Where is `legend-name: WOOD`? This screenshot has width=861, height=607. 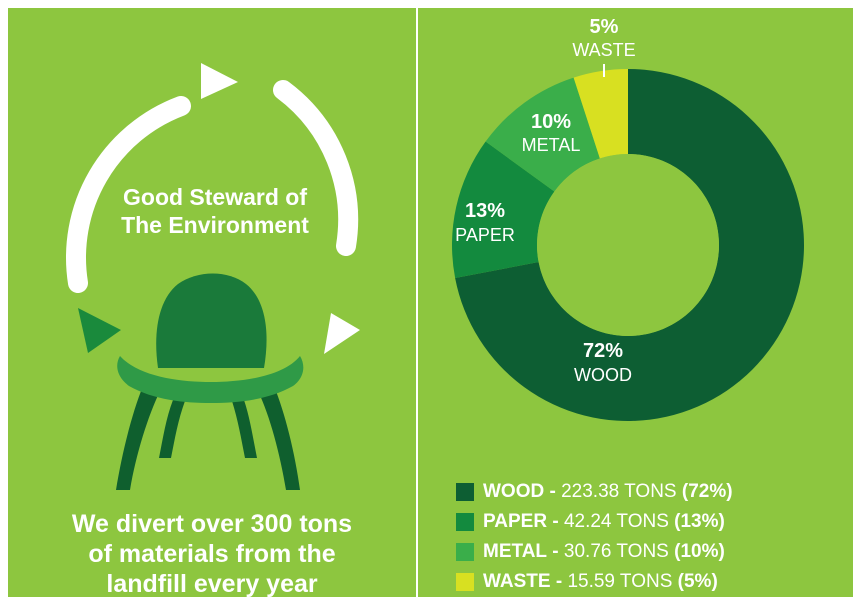
legend-name: WOOD is located at coordinates (514, 491).